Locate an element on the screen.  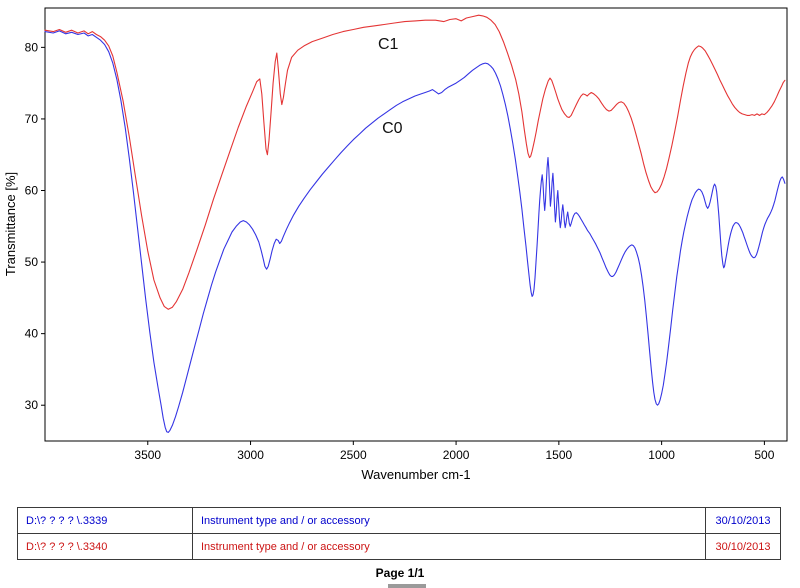
y-tick-label: 30 is located at coordinates (32, 405).